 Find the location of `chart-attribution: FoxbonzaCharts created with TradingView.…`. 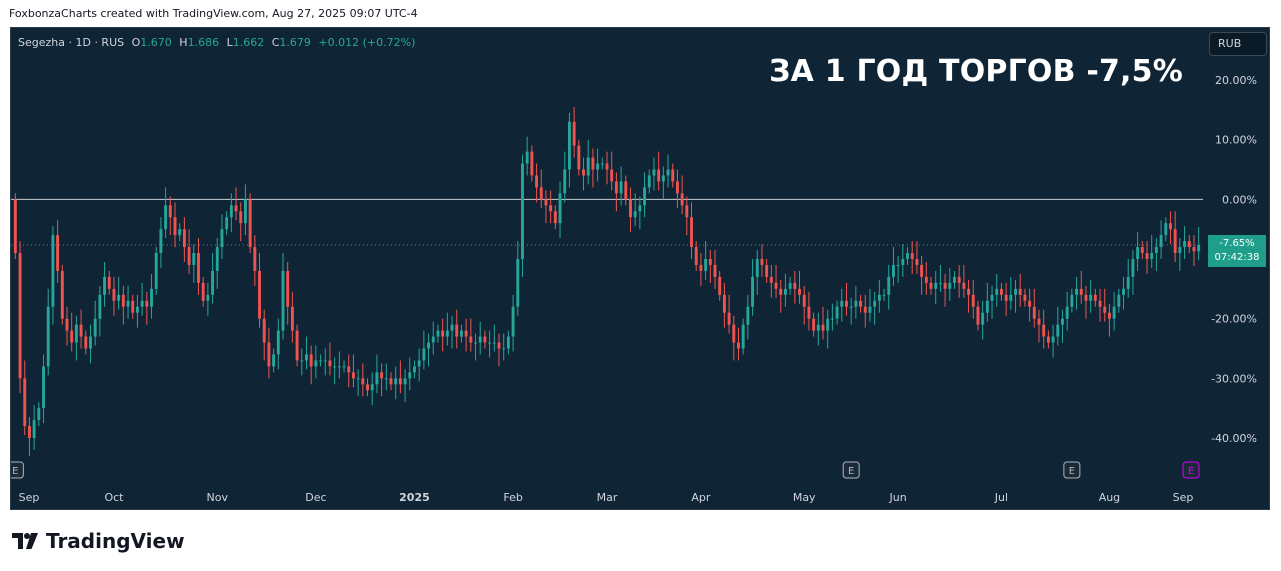

chart-attribution: FoxbonzaCharts created with TradingView.… is located at coordinates (213, 13).